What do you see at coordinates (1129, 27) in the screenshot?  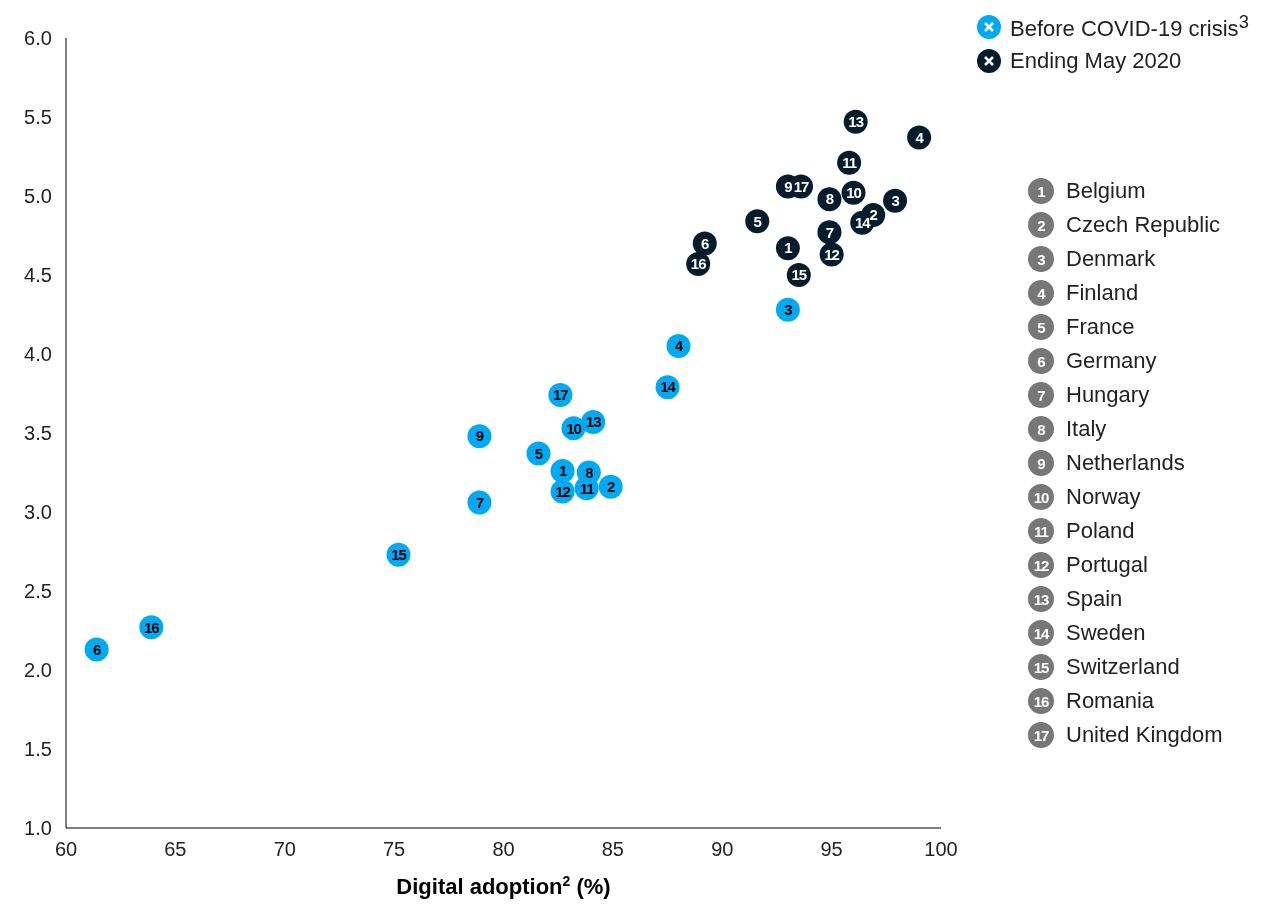 I see `legend-label: Before COVID-19 crisis$^{3}$` at bounding box center [1129, 27].